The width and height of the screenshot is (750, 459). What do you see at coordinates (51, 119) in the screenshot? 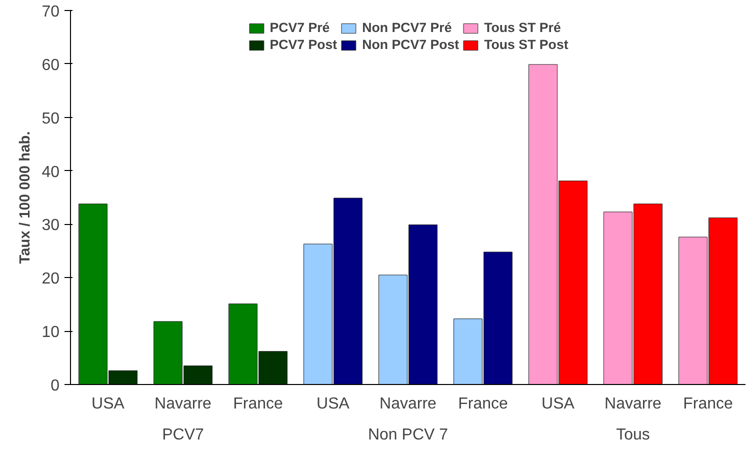
I see `y-tick-label: 50` at bounding box center [51, 119].